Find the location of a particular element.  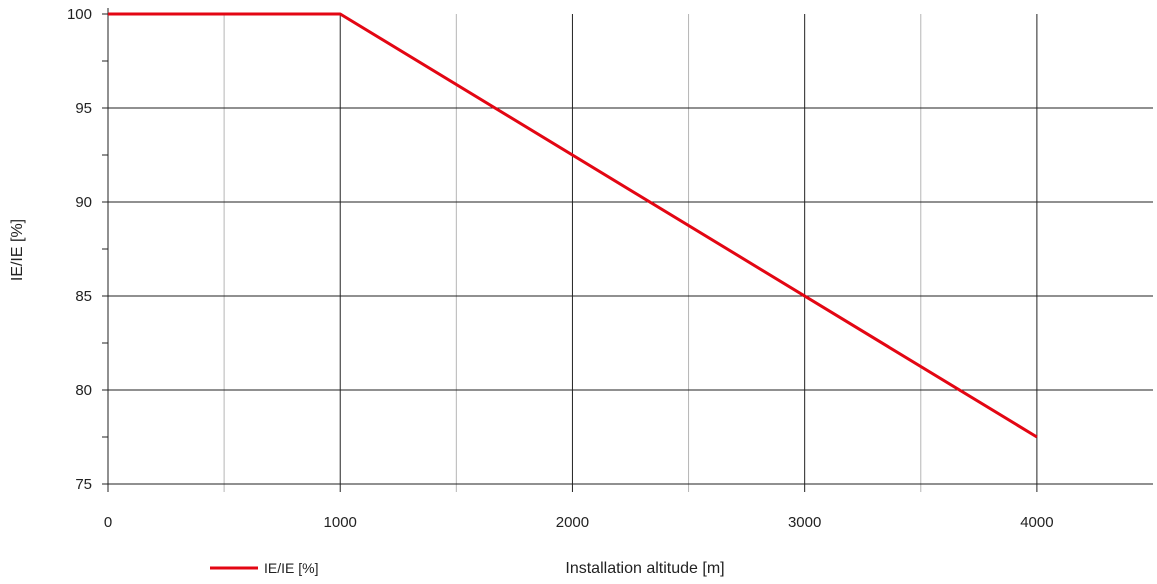

y-tick-label: 95 is located at coordinates (83, 108).